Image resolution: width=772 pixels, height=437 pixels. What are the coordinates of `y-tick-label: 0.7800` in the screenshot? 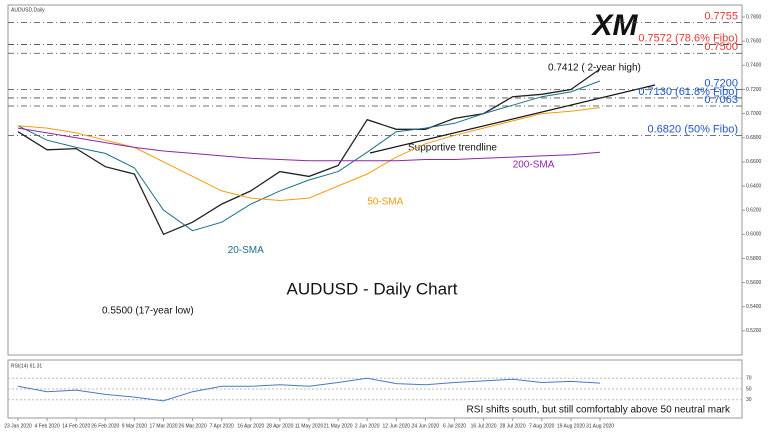 It's located at (754, 17).